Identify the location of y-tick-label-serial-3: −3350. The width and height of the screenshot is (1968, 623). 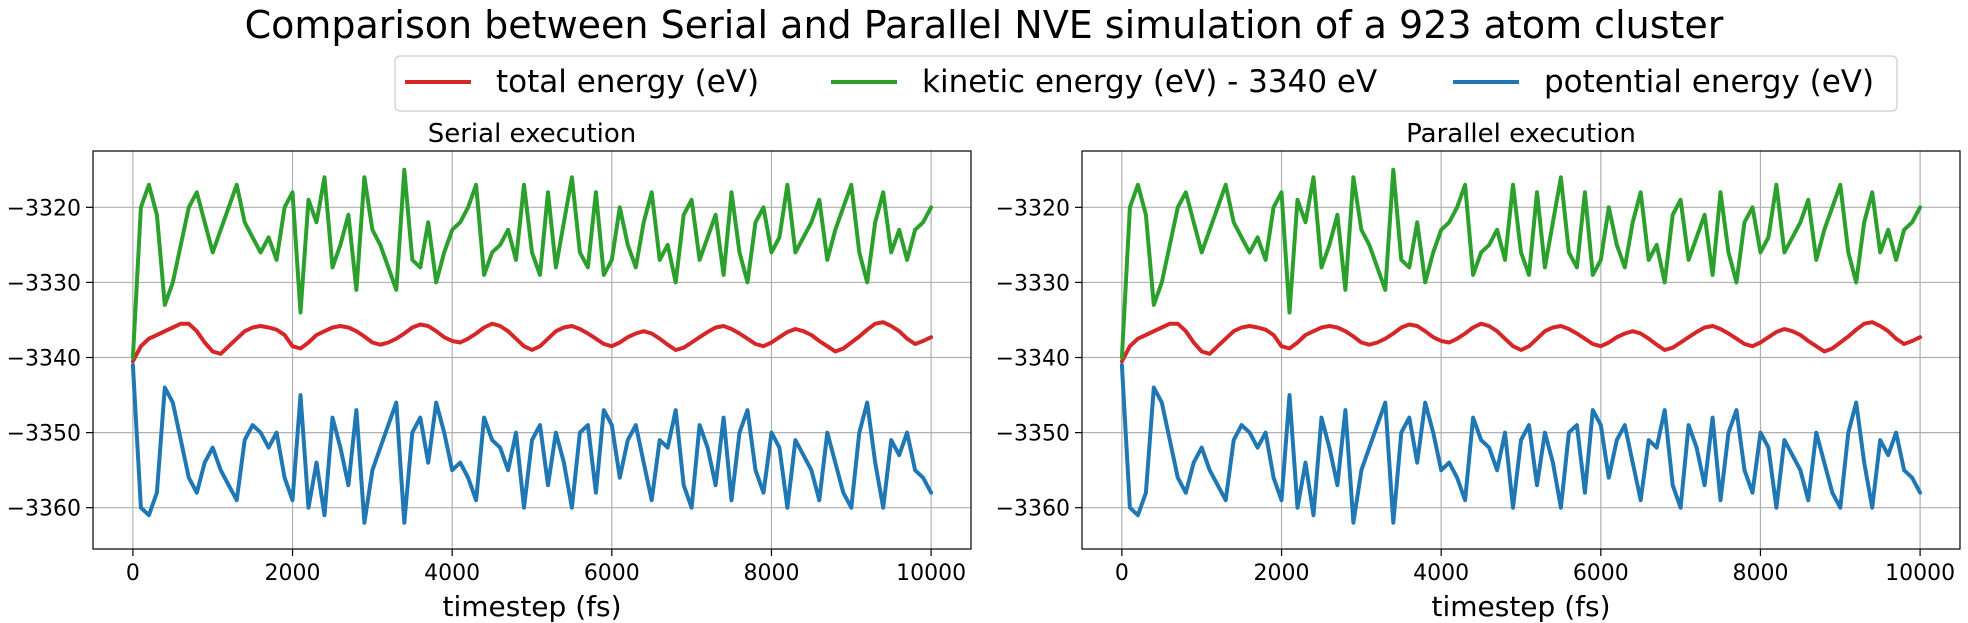
(44, 434).